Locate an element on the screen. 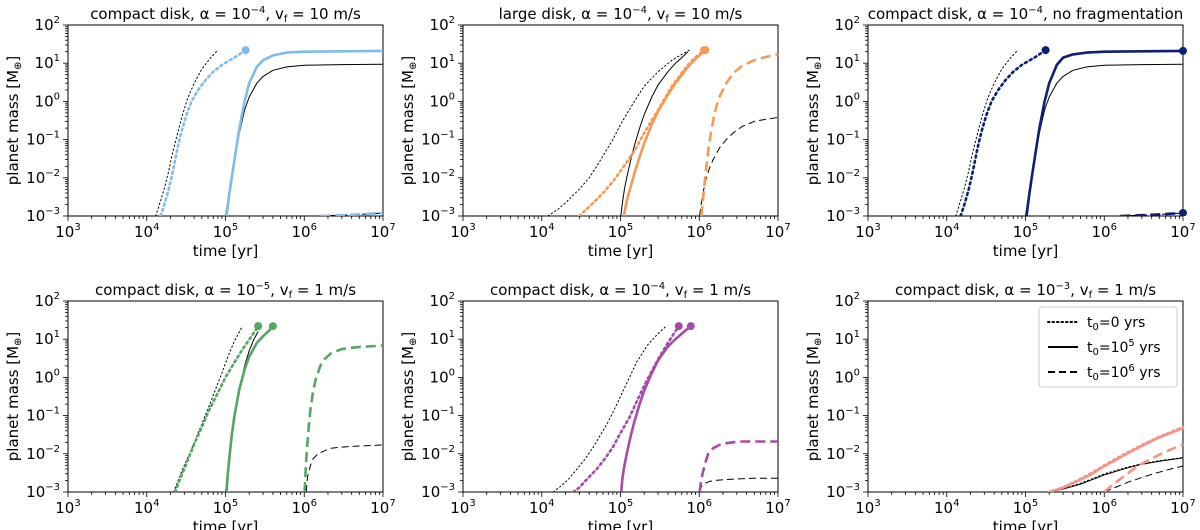 The width and height of the screenshot is (1200, 530). title-exponent: −5 is located at coordinates (262, 286).